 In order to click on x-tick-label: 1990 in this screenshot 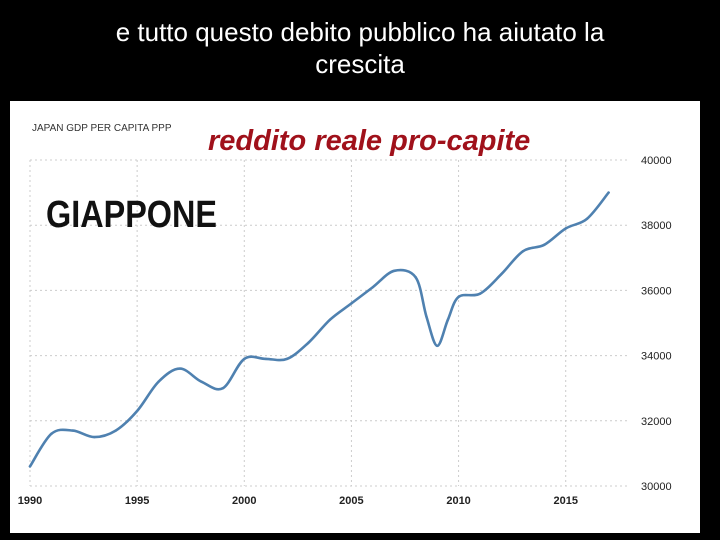, I will do `click(30, 501)`.